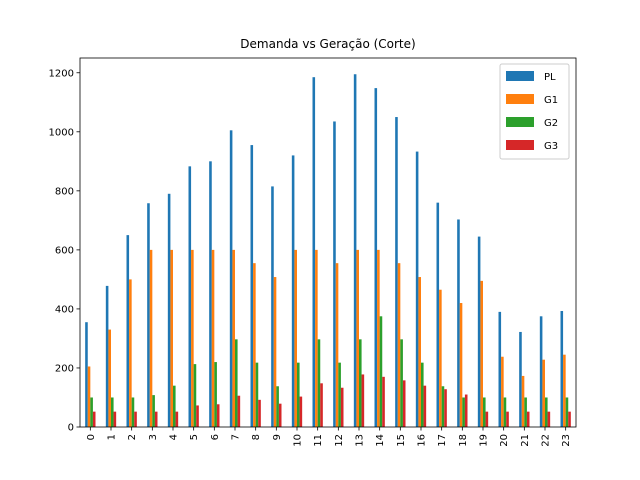 The height and width of the screenshot is (480, 640). Describe the element at coordinates (277, 437) in the screenshot. I see `x-tick-label: 9` at that location.